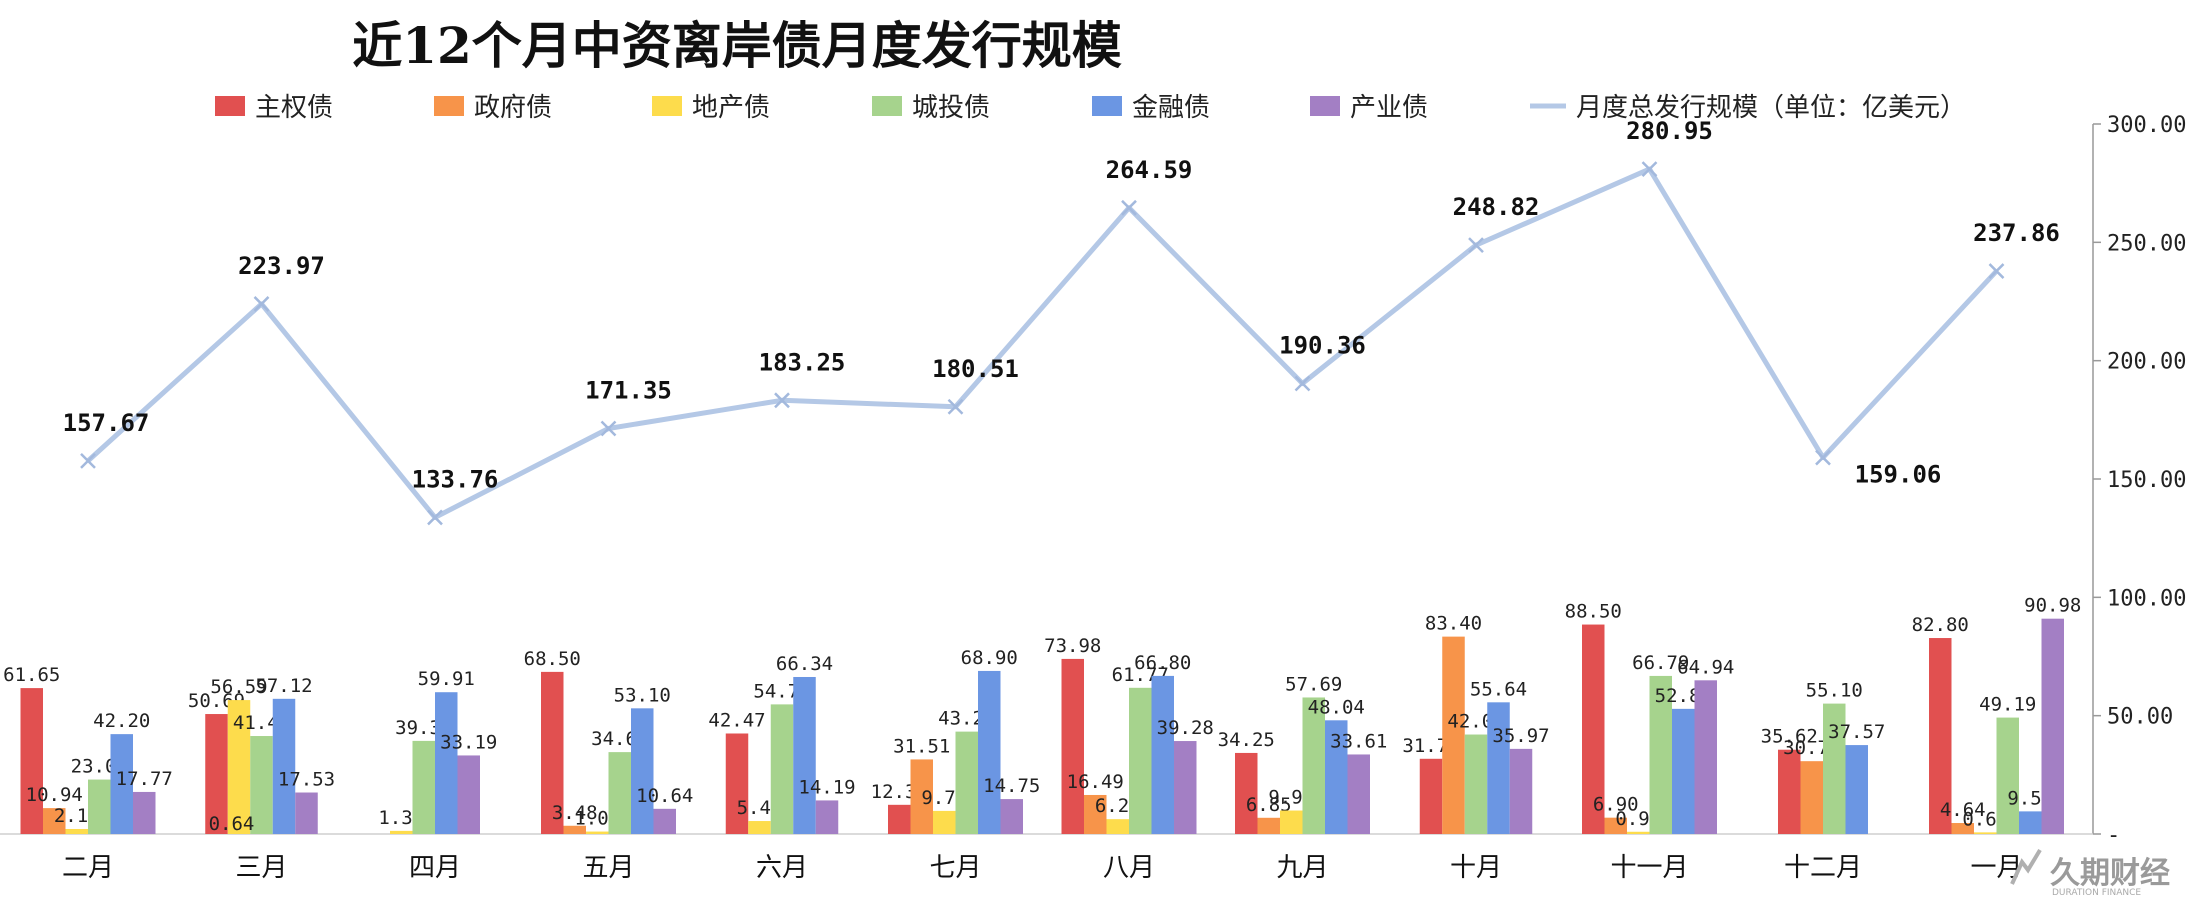 The width and height of the screenshot is (2188, 900). I want to click on legend-label-5: 产业债, so click(1389, 108).